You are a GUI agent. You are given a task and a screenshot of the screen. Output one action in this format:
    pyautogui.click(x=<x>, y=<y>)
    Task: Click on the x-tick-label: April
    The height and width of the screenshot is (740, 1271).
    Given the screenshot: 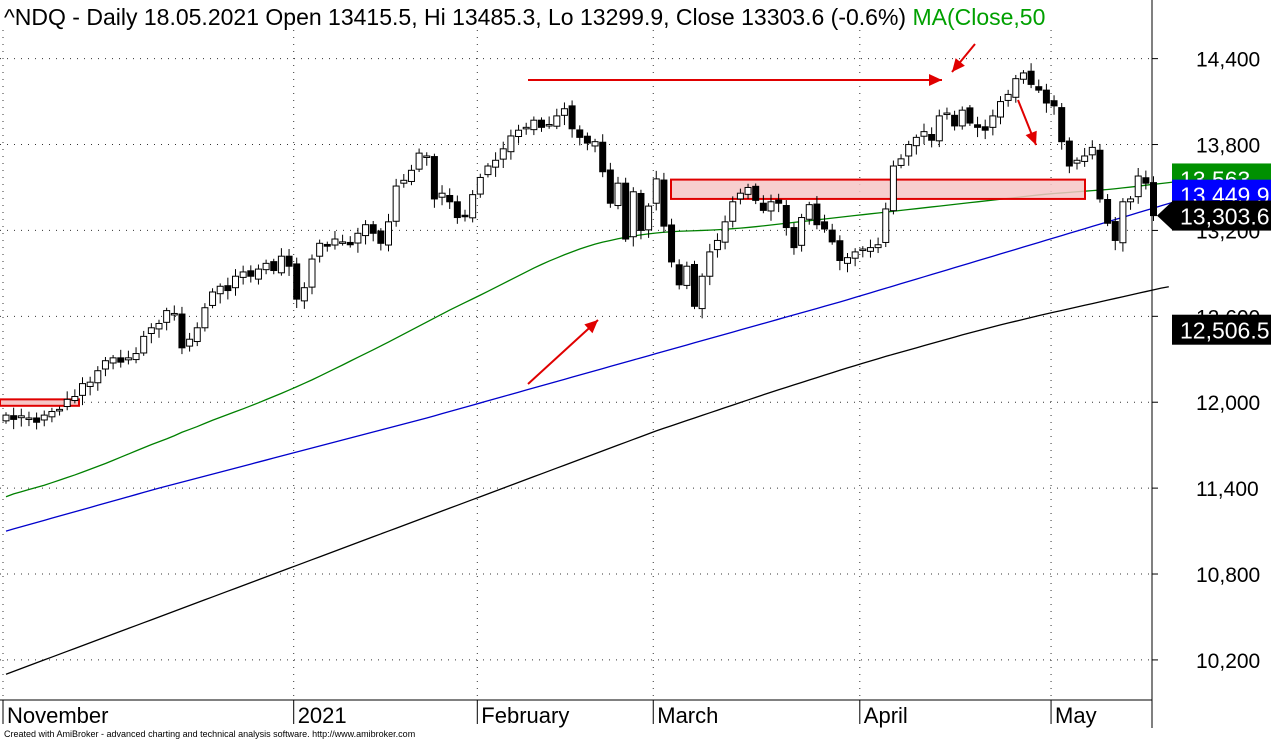 What is the action you would take?
    pyautogui.click(x=886, y=715)
    